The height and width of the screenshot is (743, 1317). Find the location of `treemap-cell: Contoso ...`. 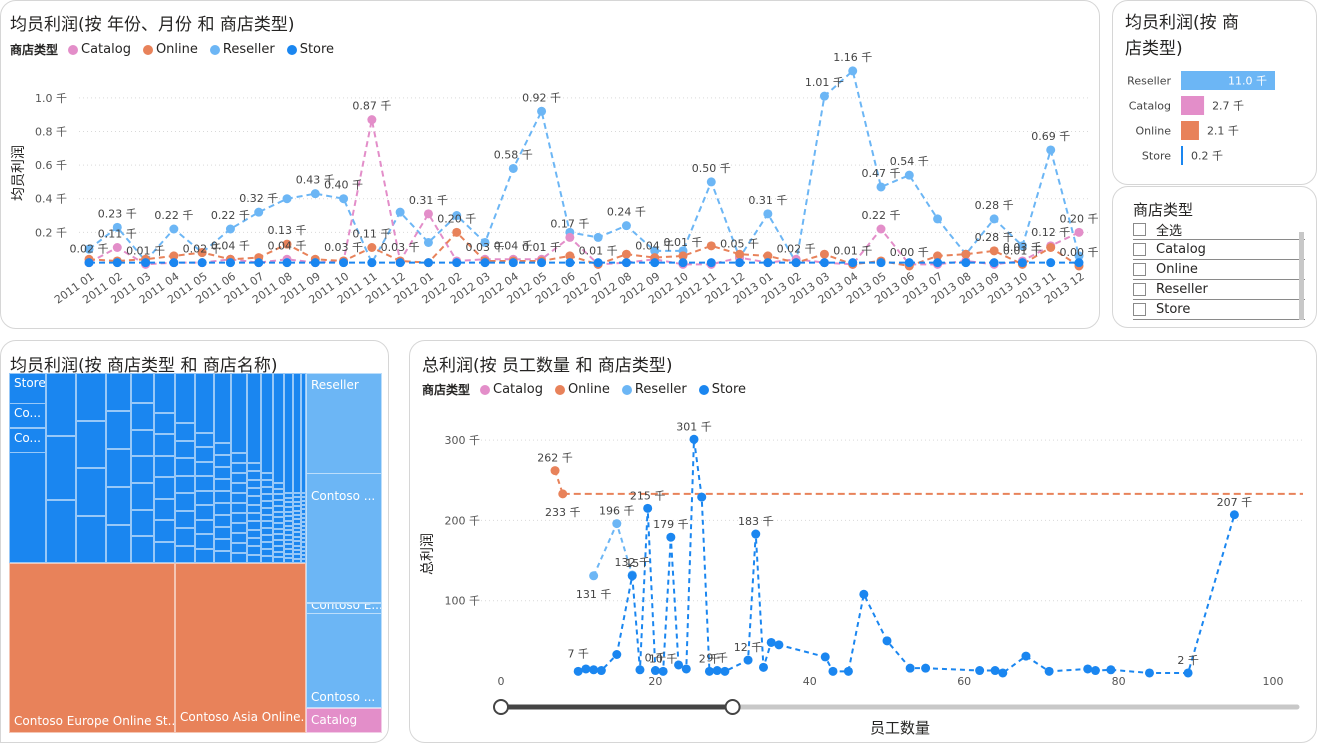

treemap-cell: Contoso ... is located at coordinates (344, 660).